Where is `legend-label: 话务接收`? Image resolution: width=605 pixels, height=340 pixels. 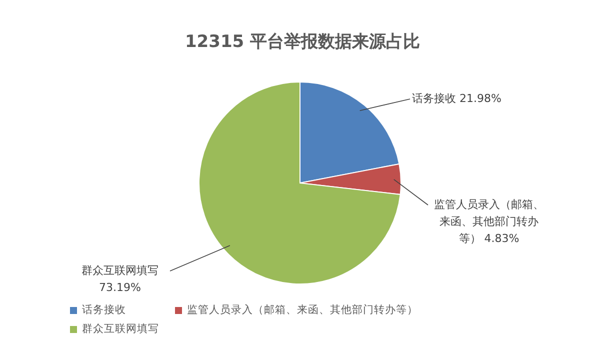
legend-label: 话务接收 is located at coordinates (104, 310).